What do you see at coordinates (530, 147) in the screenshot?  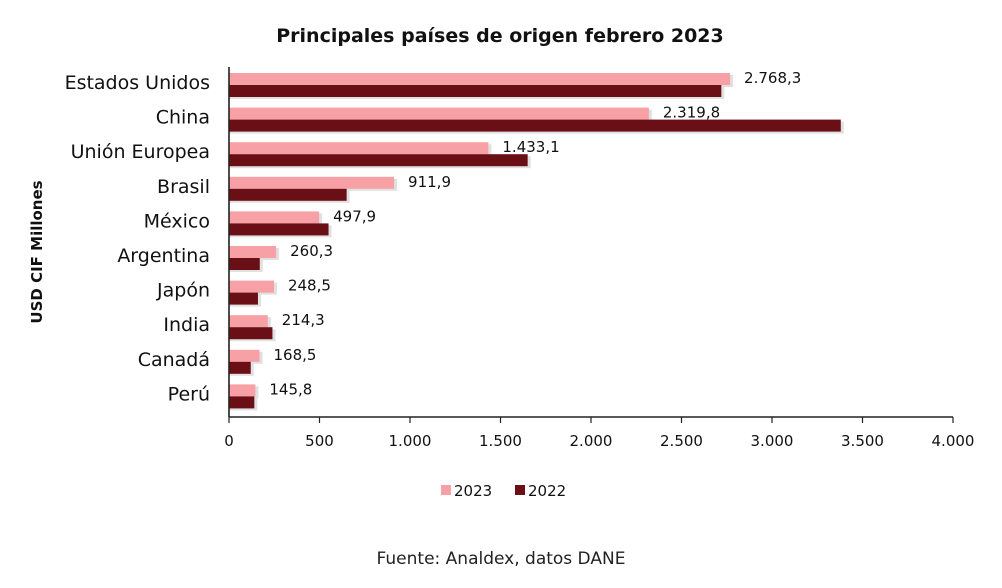 I see `data-label: 1.433,1` at bounding box center [530, 147].